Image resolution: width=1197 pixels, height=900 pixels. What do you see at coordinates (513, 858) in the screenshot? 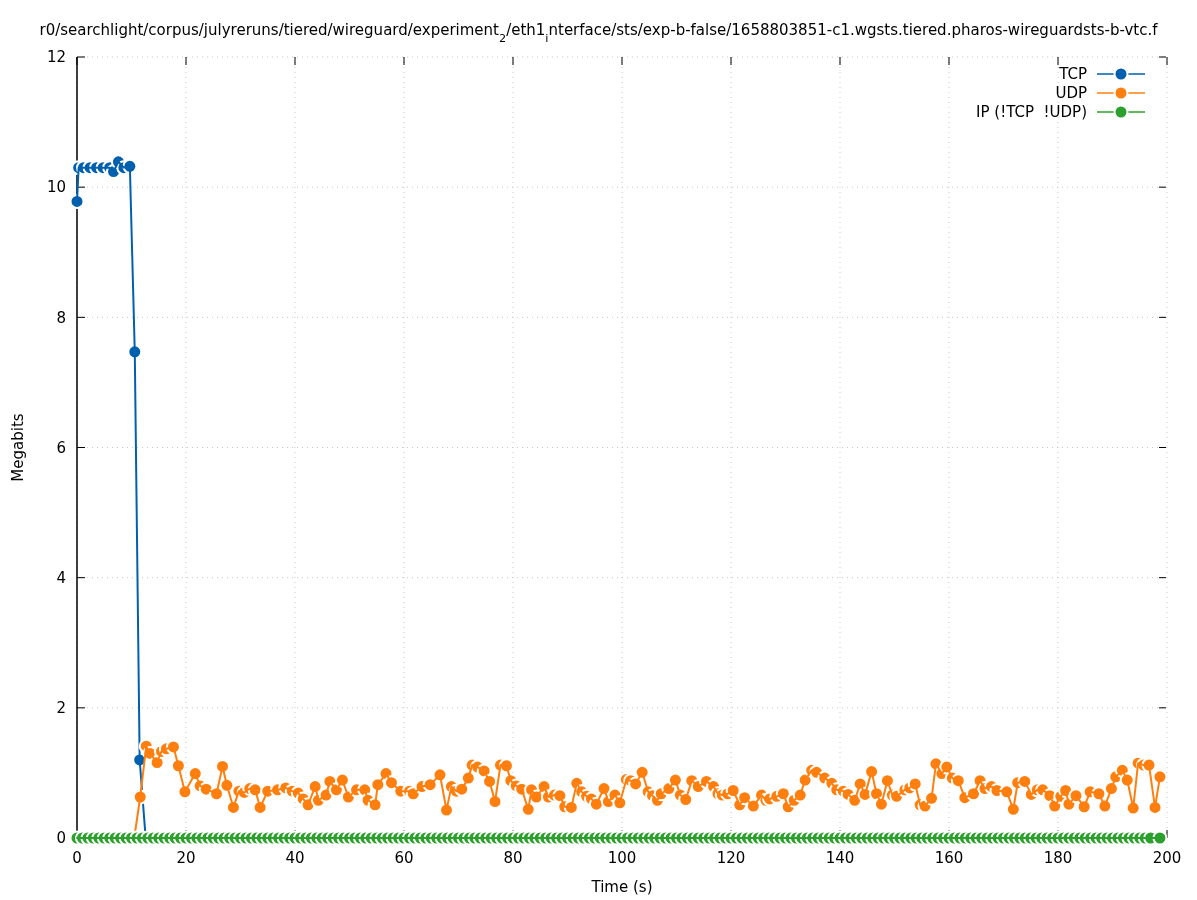
I see `x-tick-label: 80` at bounding box center [513, 858].